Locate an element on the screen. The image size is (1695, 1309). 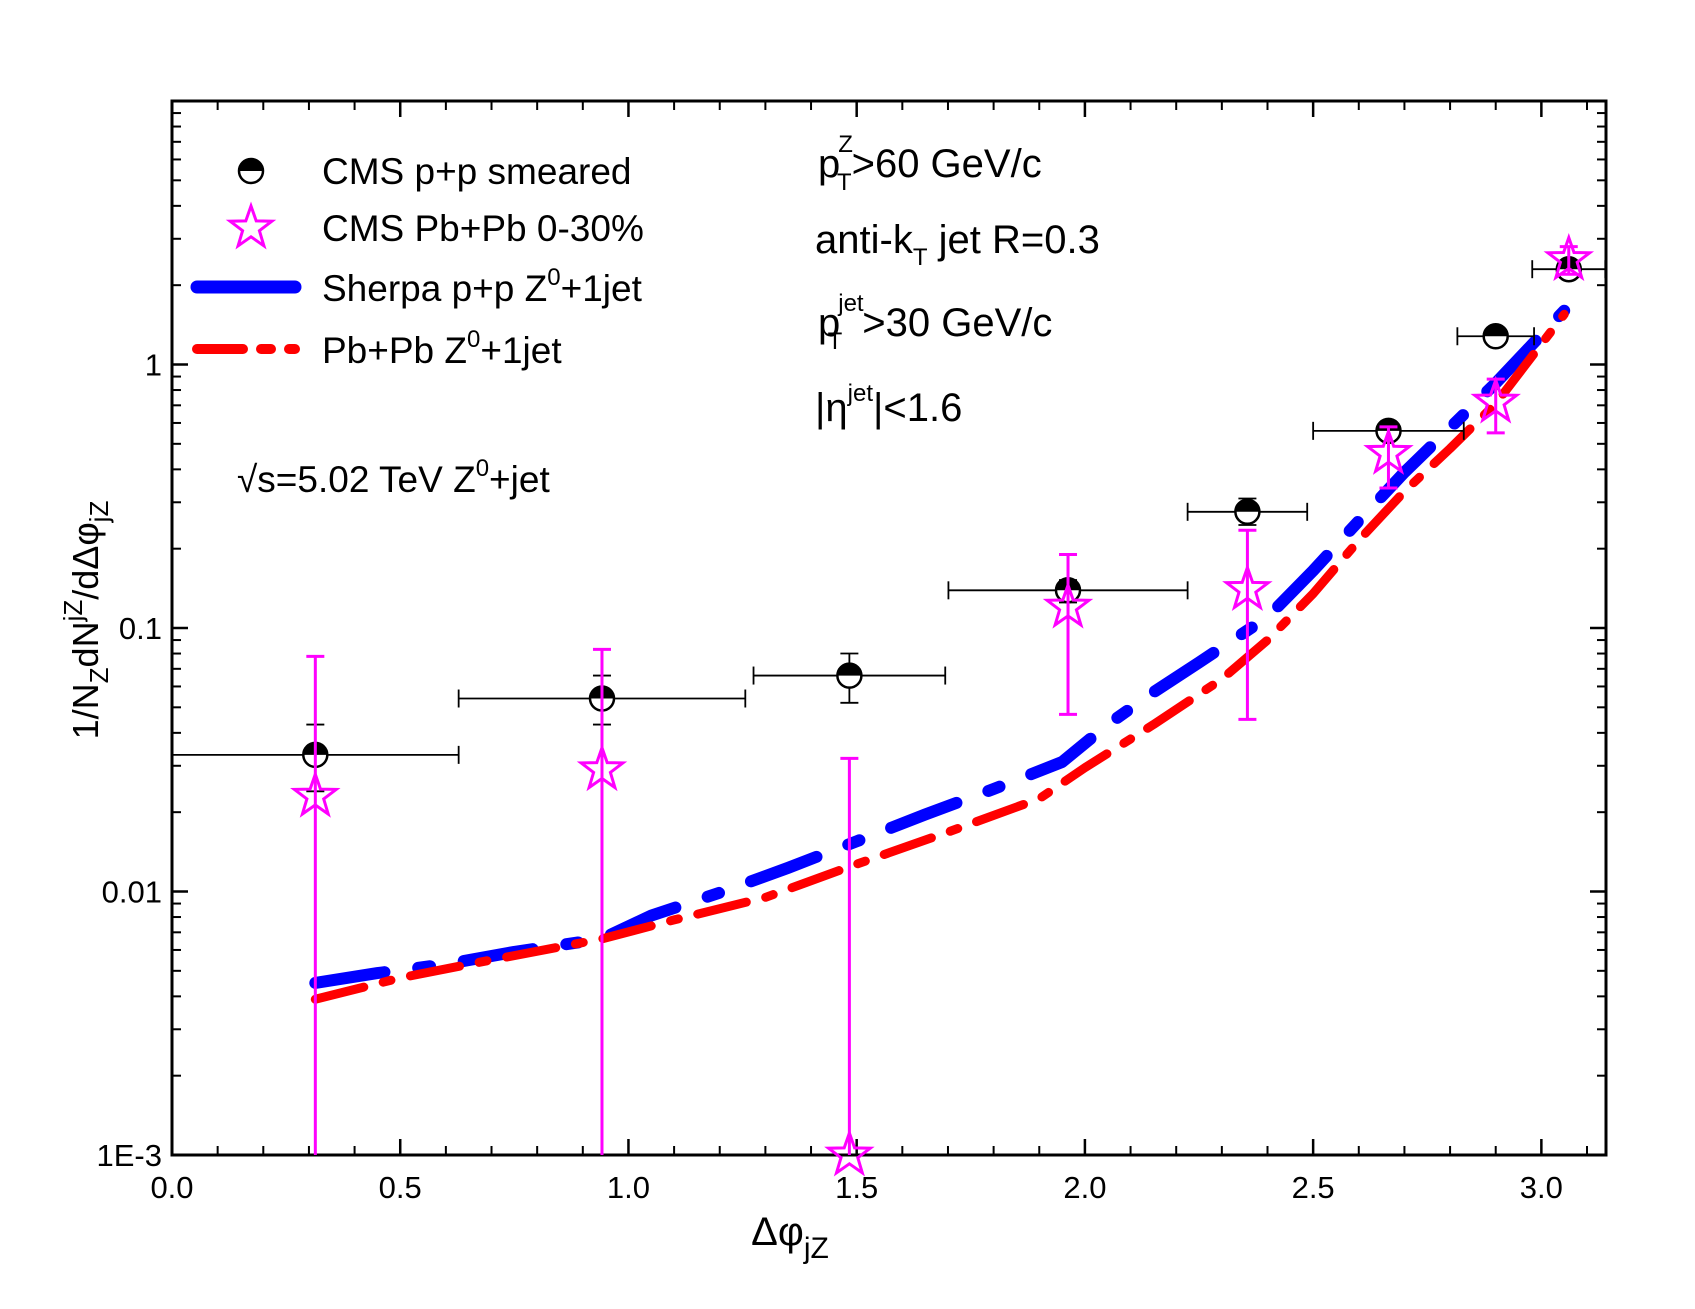
x-tick-label: 2.5 is located at coordinates (1313, 1187).